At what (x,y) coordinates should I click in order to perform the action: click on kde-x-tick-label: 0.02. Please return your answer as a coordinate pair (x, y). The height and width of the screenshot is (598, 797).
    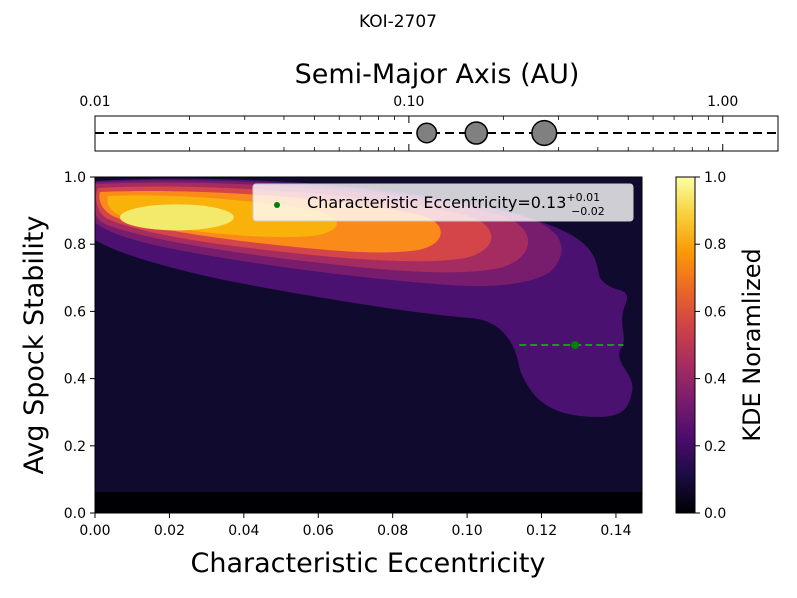
    Looking at the image, I should click on (169, 531).